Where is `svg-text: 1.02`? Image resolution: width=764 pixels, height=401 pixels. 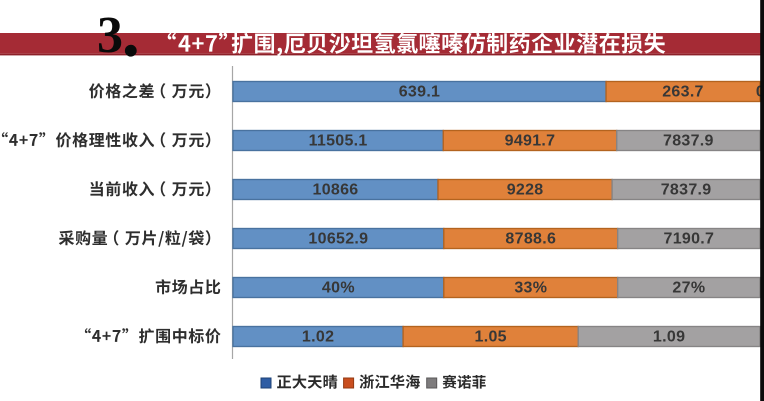 svg-text: 1.02 is located at coordinates (318, 336).